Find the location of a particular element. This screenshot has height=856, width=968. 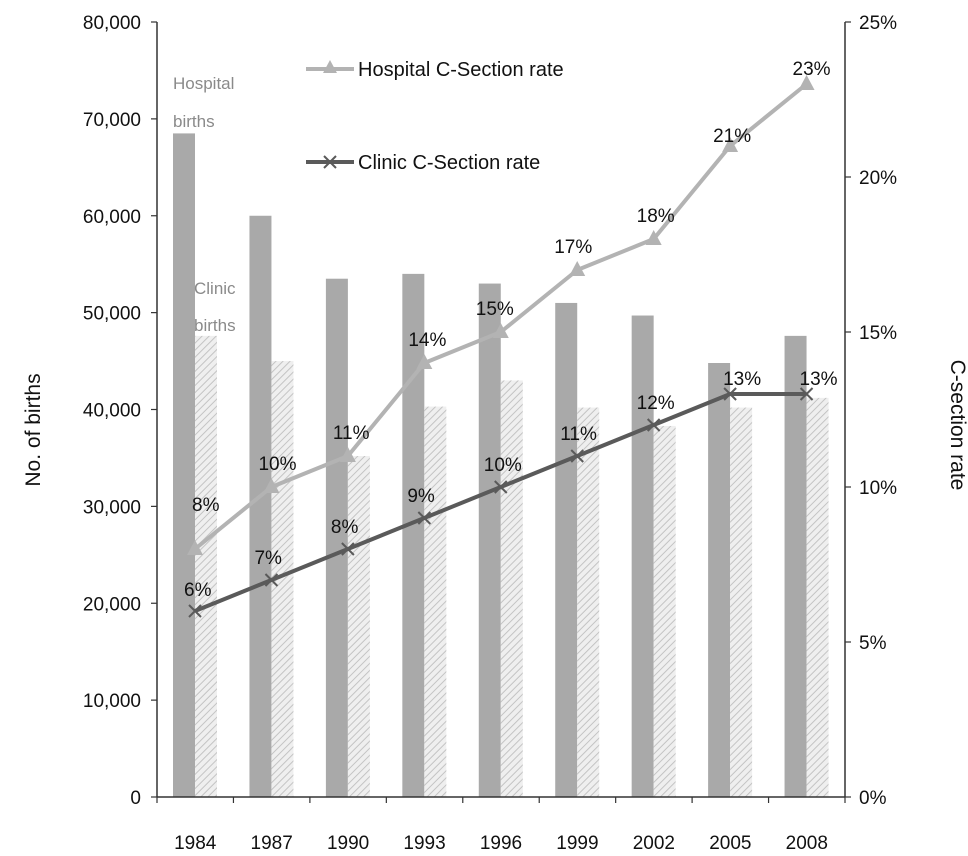

data-label-hospital-rate: 10% is located at coordinates (277, 464).